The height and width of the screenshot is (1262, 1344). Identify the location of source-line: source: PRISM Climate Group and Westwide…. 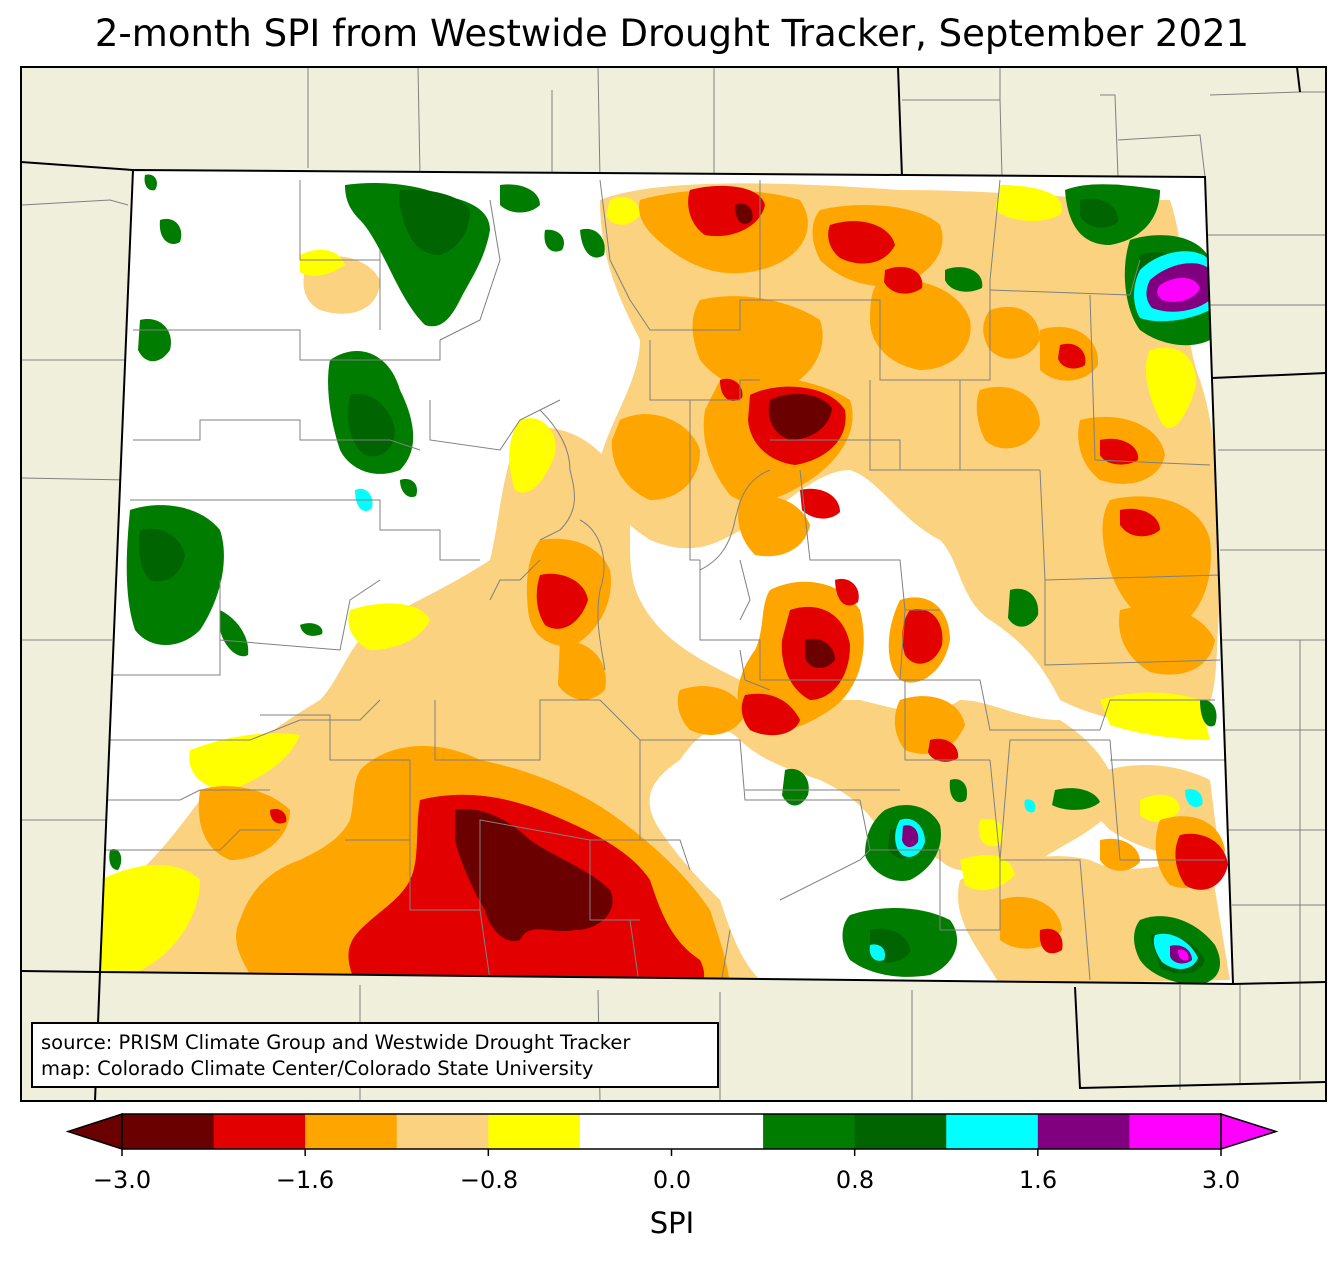
(336, 1042).